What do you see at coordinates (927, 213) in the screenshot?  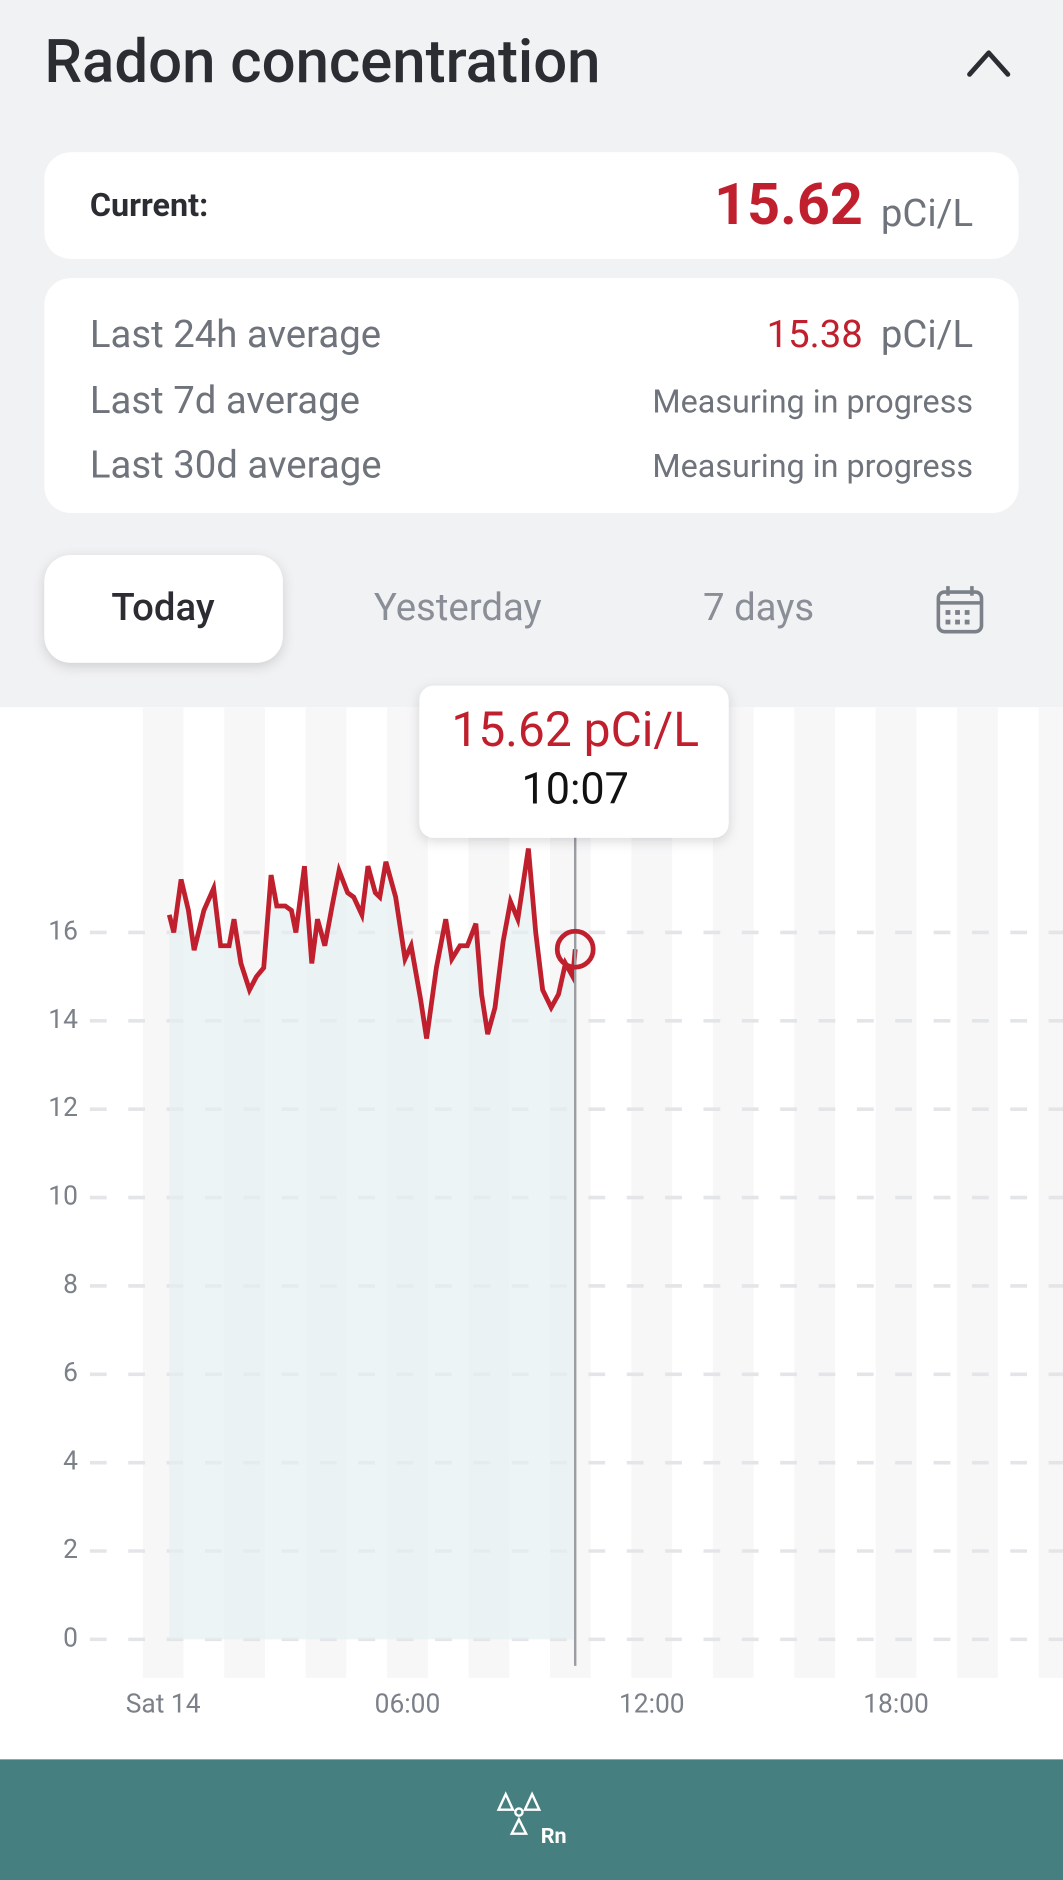 I see `current-unit: pCi/L` at bounding box center [927, 213].